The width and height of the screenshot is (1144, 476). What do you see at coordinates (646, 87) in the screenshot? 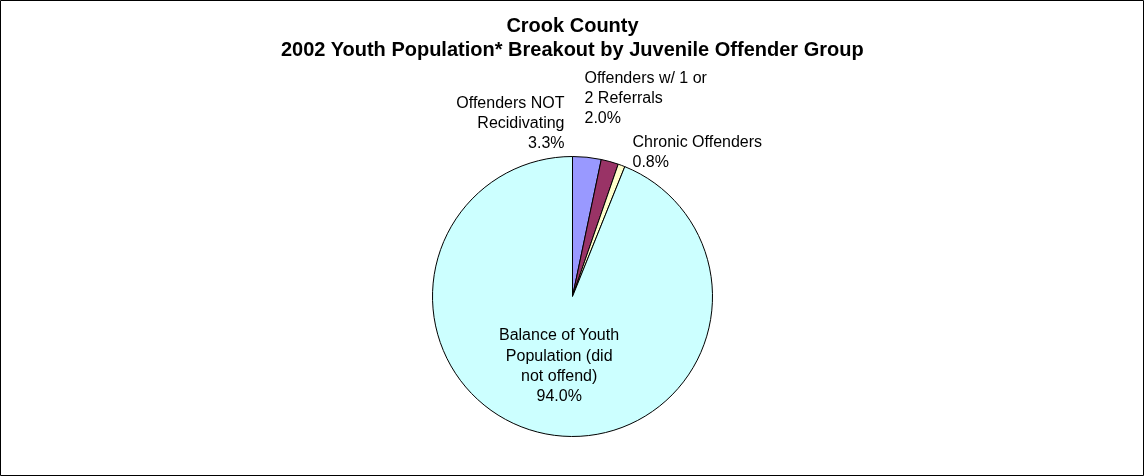
I see `slice-label: Offenders w/ 1 or 2 Referrals` at bounding box center [646, 87].